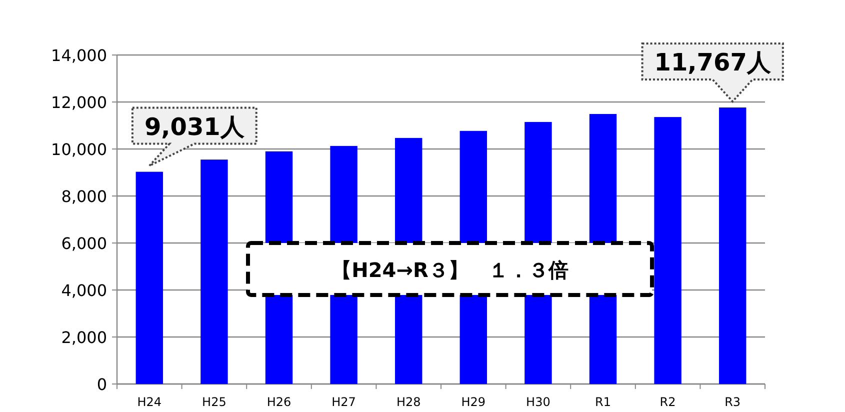  I want to click on y-tick-label: 10,000, so click(79, 149).